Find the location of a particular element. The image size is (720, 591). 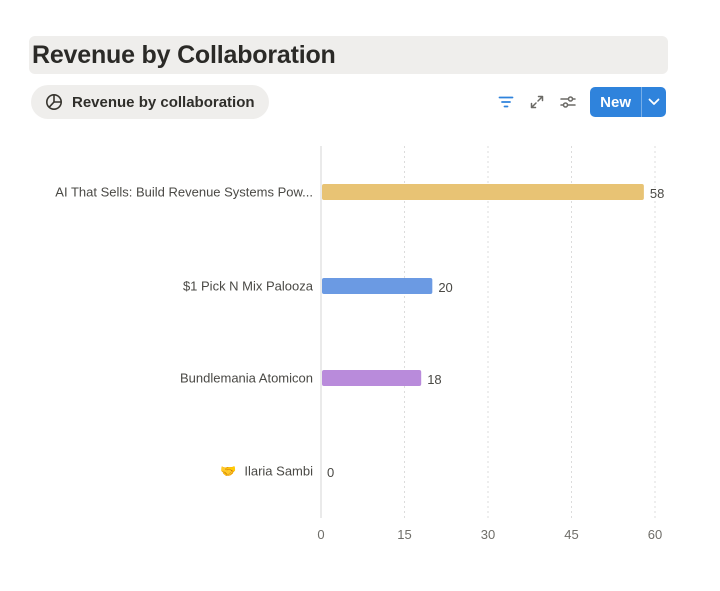

value-label: 0 is located at coordinates (330, 472).